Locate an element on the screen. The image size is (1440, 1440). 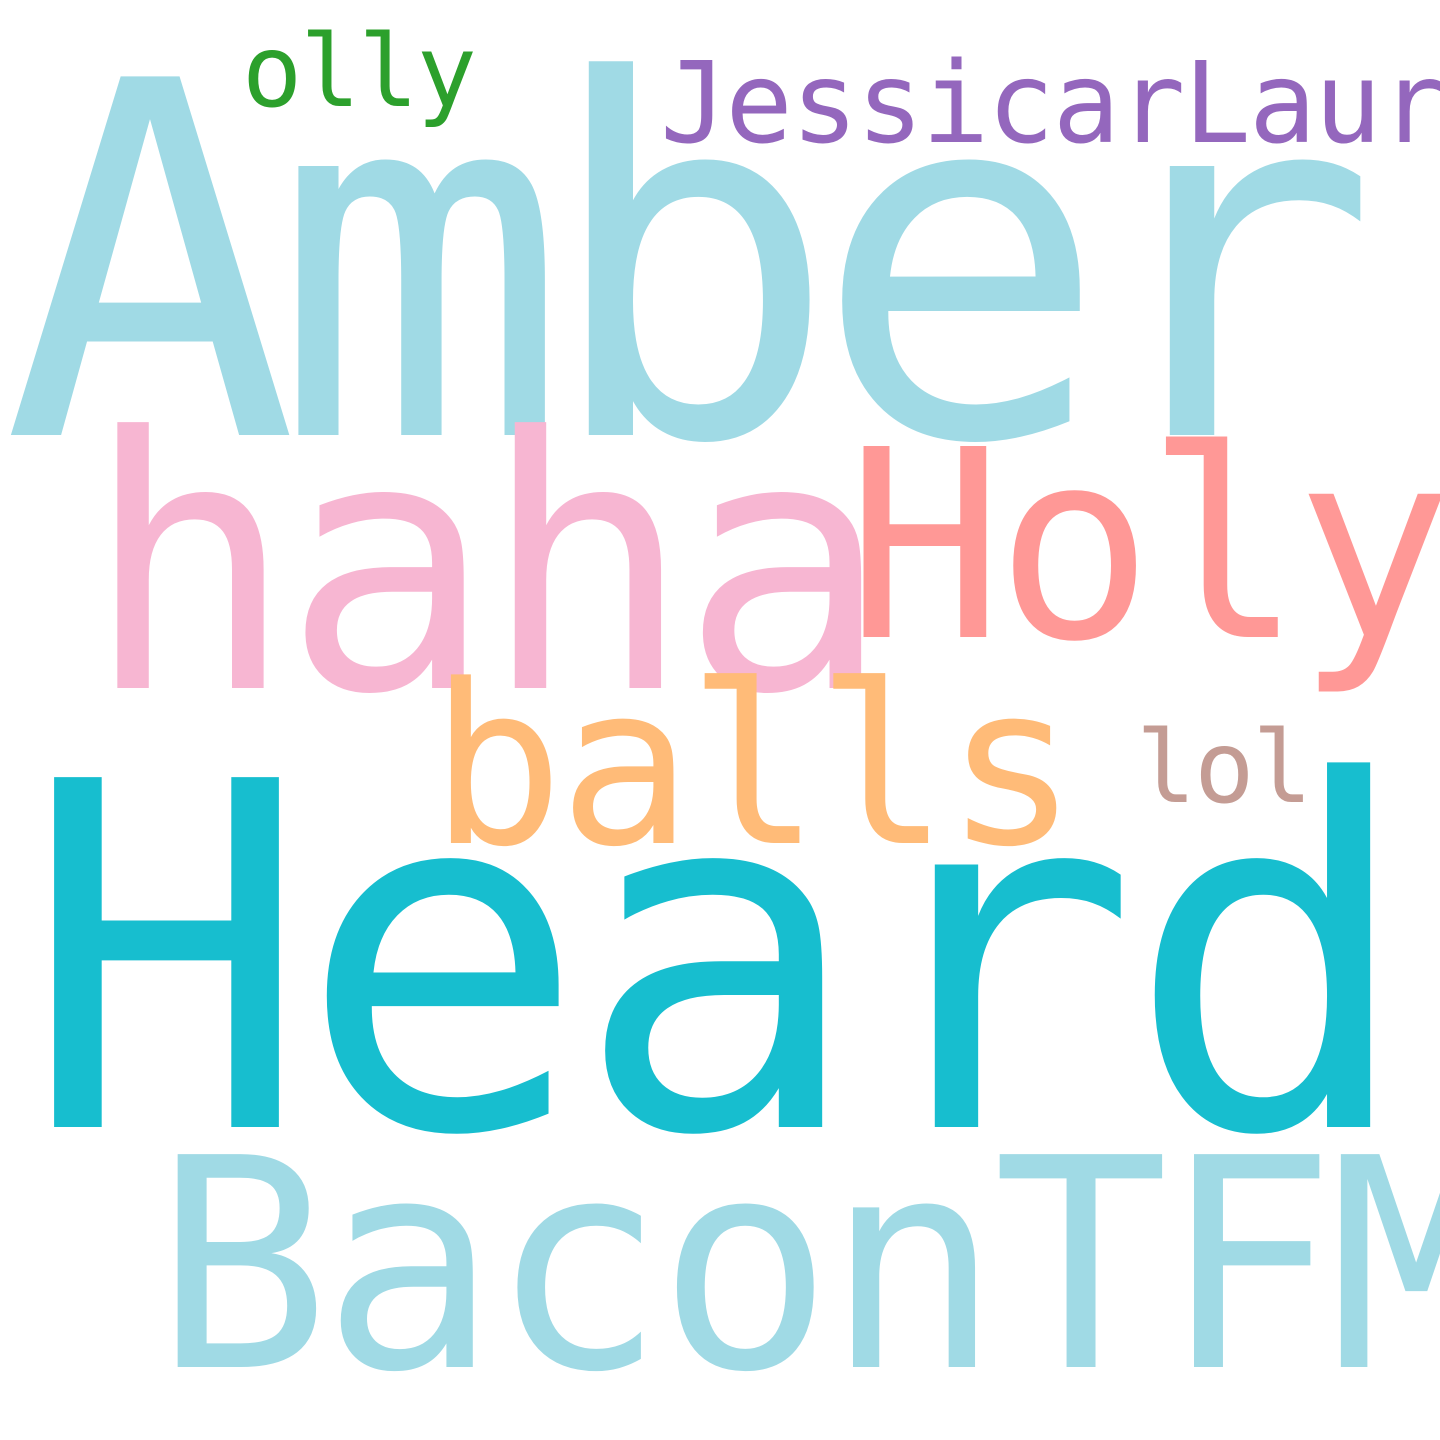
word-holy: Holy is located at coordinates (1143, 546).